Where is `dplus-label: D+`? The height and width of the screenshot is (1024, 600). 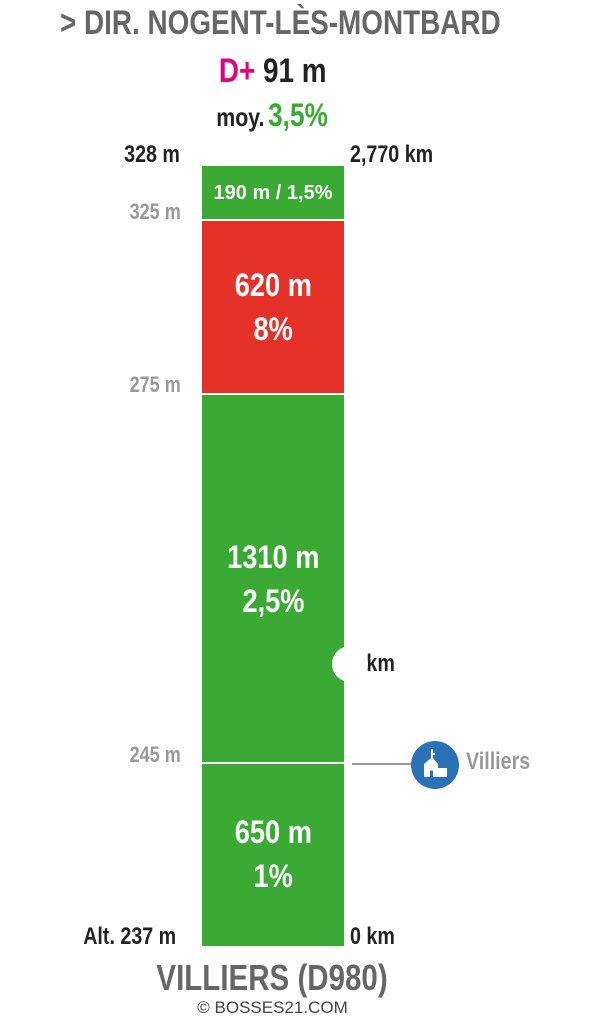 dplus-label: D+ is located at coordinates (237, 71).